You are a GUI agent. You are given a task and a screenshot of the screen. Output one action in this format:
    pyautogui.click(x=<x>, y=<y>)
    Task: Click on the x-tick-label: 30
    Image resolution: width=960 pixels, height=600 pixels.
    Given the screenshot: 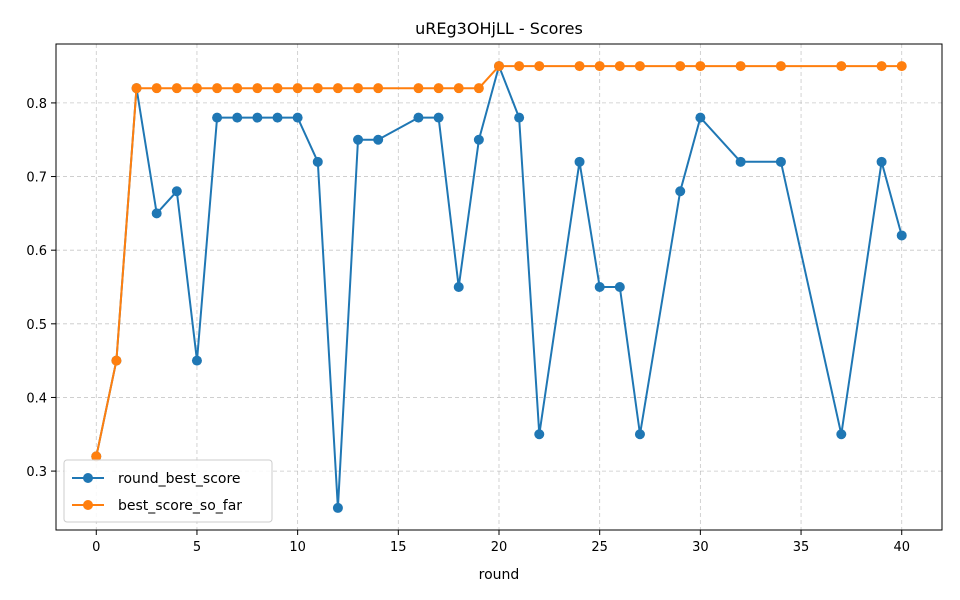 What is the action you would take?
    pyautogui.click(x=700, y=547)
    